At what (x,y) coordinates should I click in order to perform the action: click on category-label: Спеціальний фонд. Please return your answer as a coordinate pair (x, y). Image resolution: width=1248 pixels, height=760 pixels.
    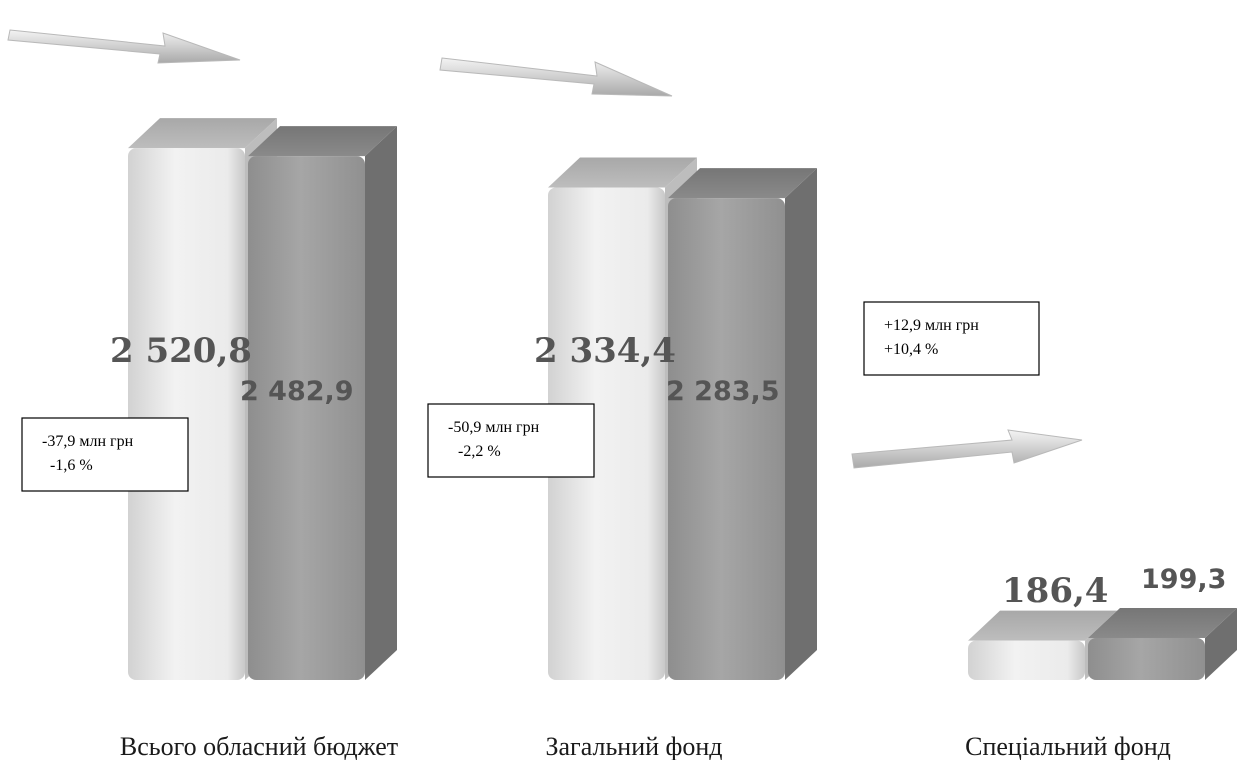
    Looking at the image, I should click on (1068, 746).